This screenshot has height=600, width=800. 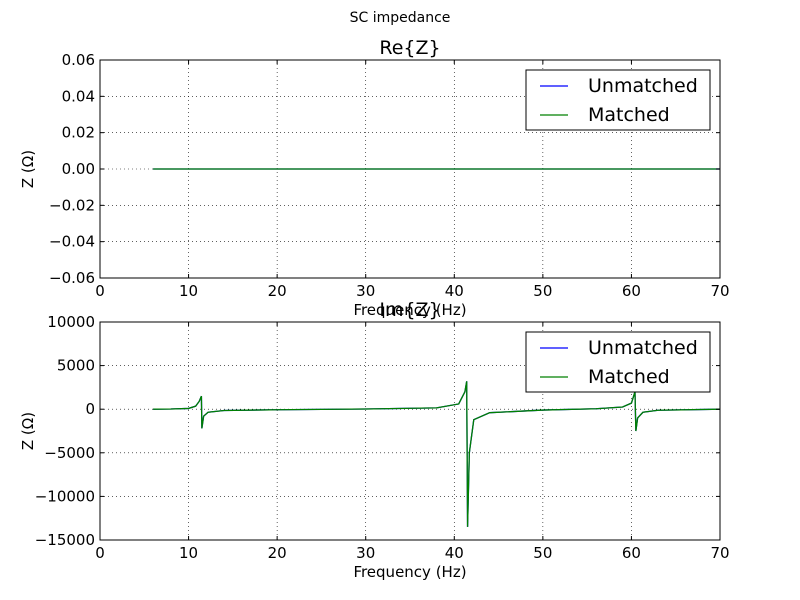 What do you see at coordinates (69, 453) in the screenshot?
I see `y-tick-label: −5000` at bounding box center [69, 453].